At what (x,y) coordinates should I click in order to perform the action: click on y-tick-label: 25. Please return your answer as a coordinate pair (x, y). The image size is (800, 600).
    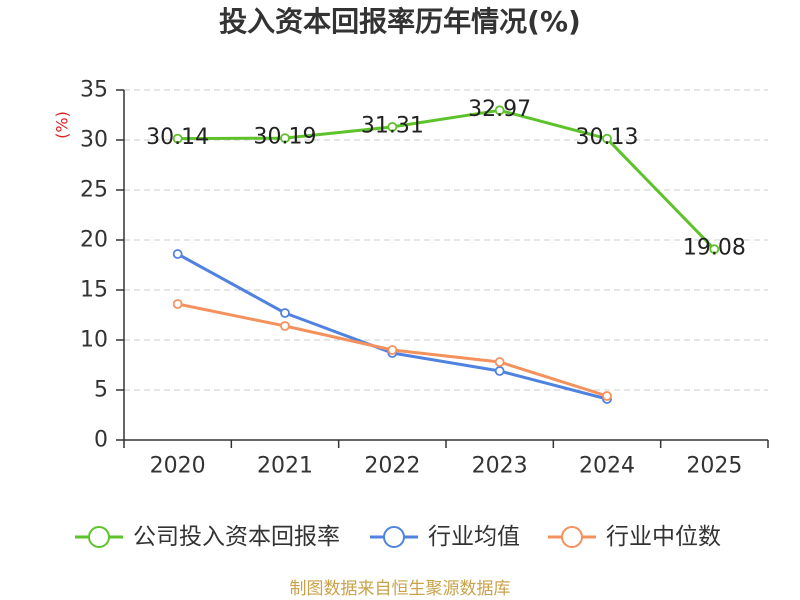
    Looking at the image, I should click on (94, 190).